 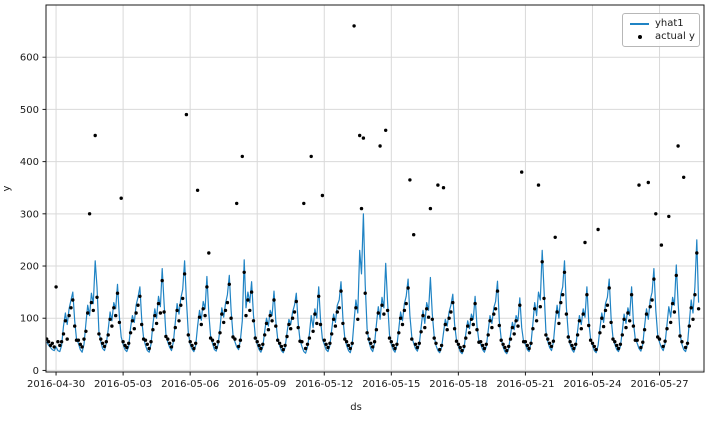 I want to click on legend-entry-actual-y: actual y, so click(x=662, y=36).